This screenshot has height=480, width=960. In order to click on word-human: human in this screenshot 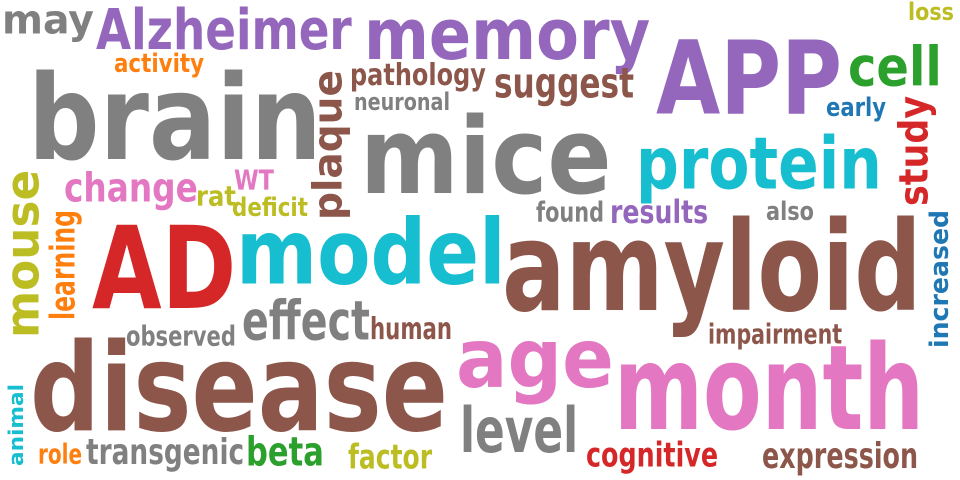, I will do `click(411, 329)`.